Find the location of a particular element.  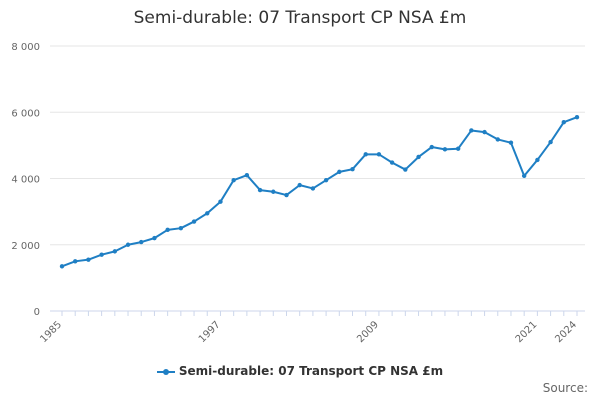

y-tick-label: 0 is located at coordinates (37, 312).